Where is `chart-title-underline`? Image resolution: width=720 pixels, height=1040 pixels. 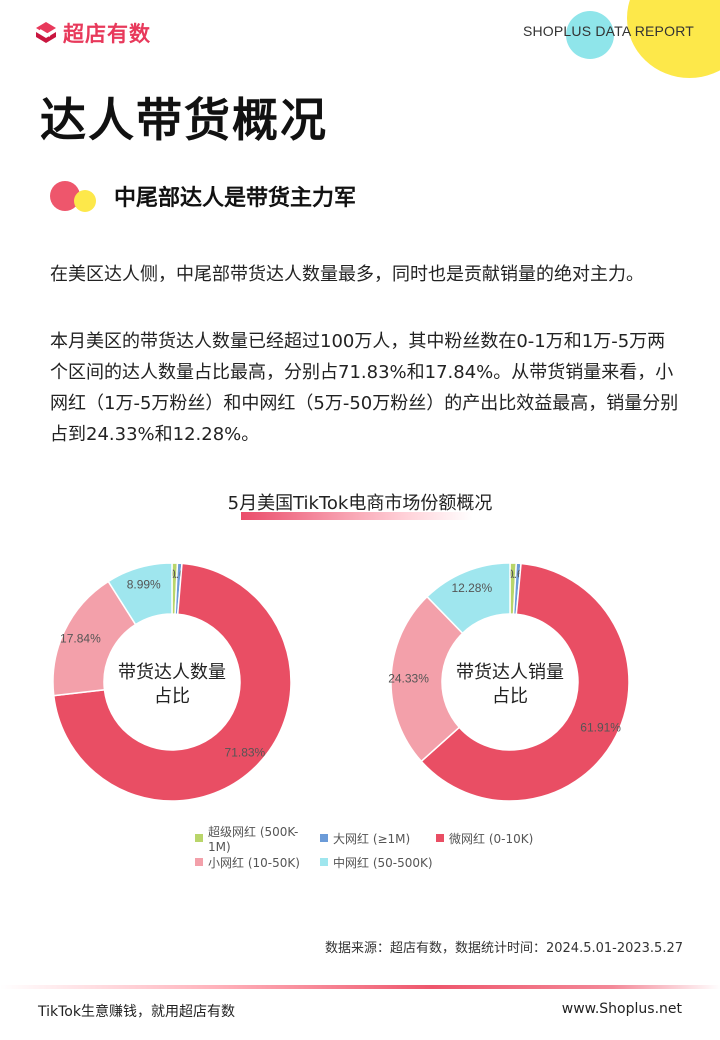
chart-title-underline is located at coordinates (357, 516).